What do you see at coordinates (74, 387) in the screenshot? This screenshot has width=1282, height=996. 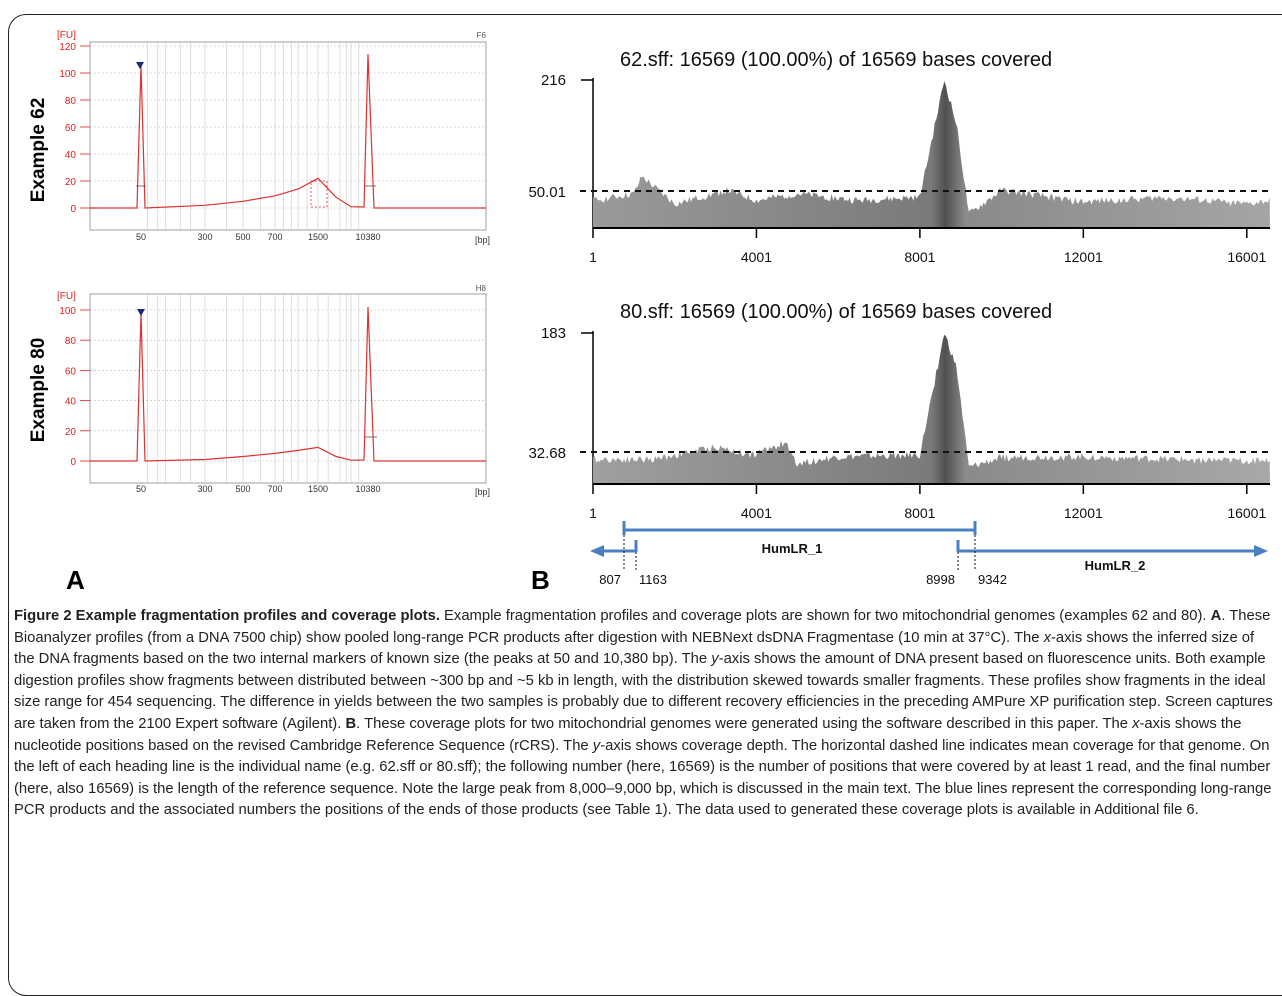 I see `y-ticks-80: 0 20 40 60 80 100` at bounding box center [74, 387].